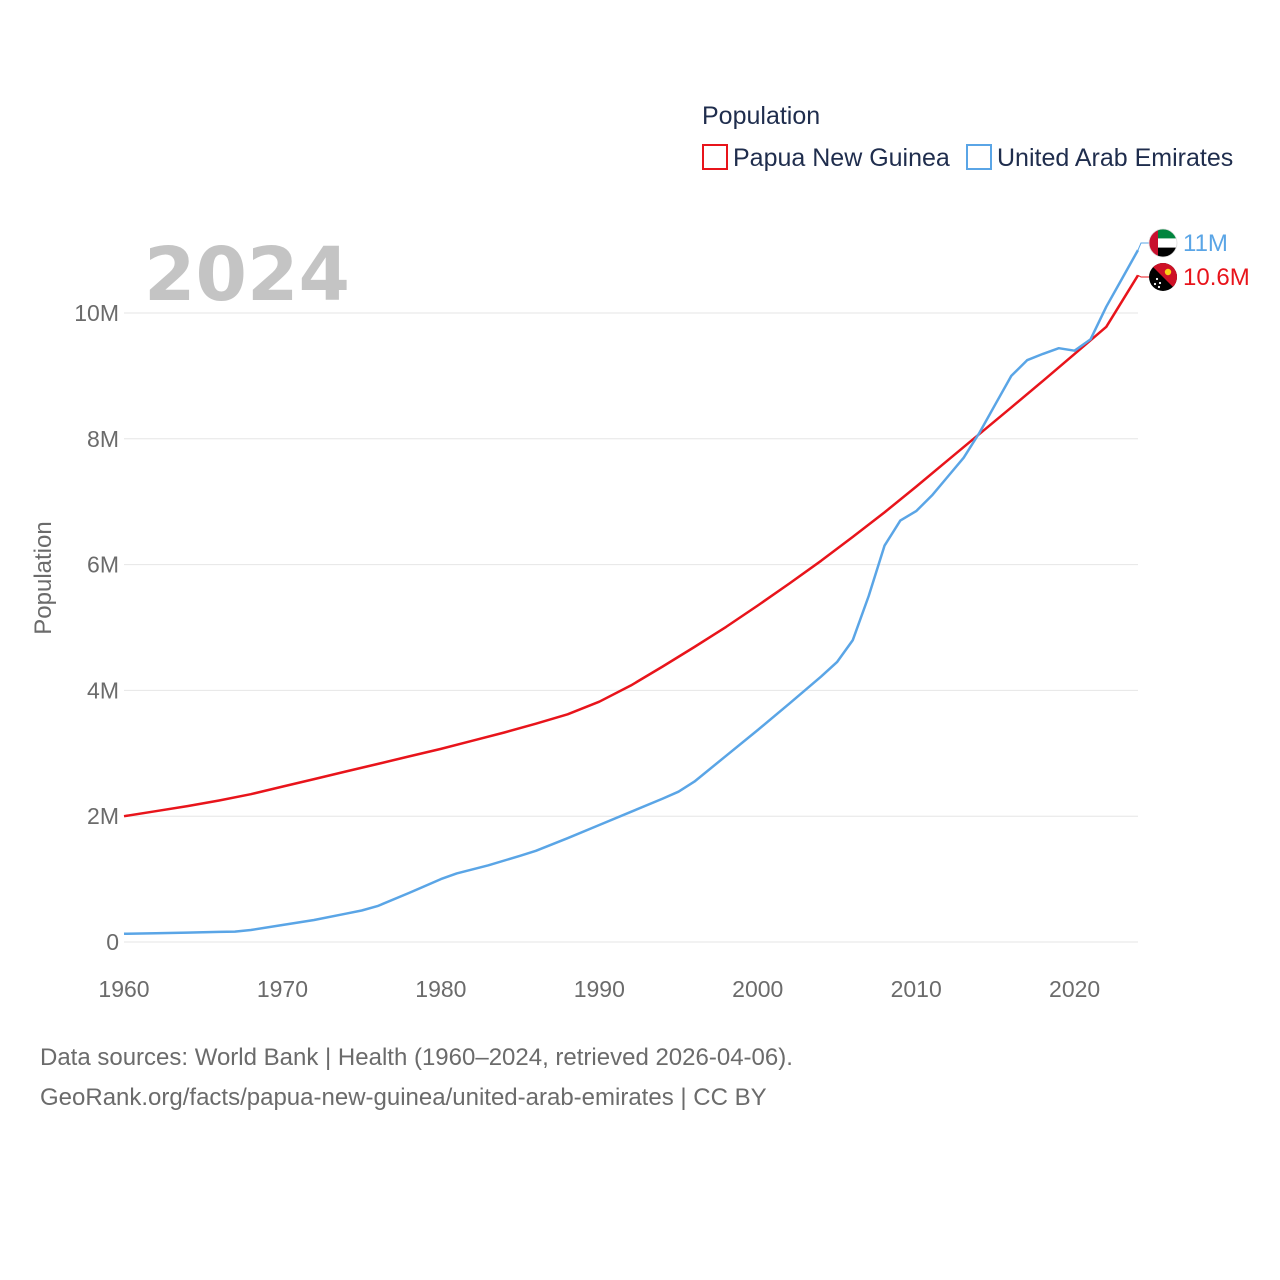  I want to click on end-label-papua-new-guinea: 10.6M, so click(1216, 277).